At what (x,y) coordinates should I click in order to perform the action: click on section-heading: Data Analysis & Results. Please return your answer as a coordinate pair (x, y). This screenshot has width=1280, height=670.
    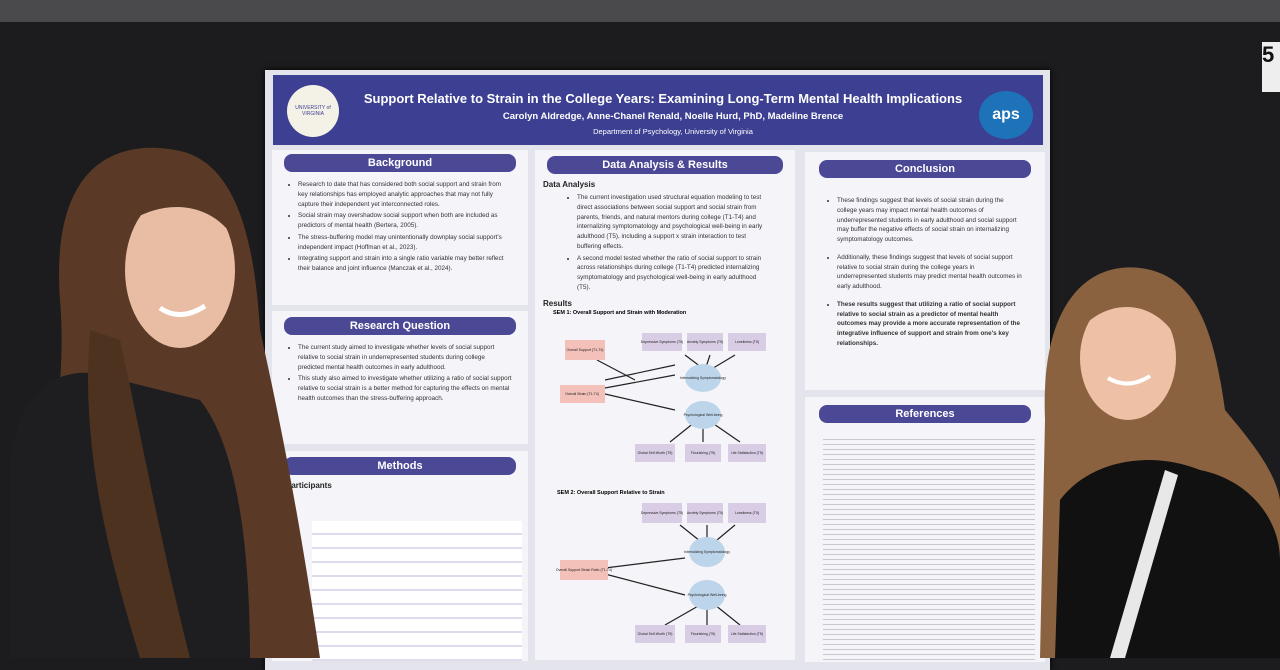
    Looking at the image, I should click on (665, 165).